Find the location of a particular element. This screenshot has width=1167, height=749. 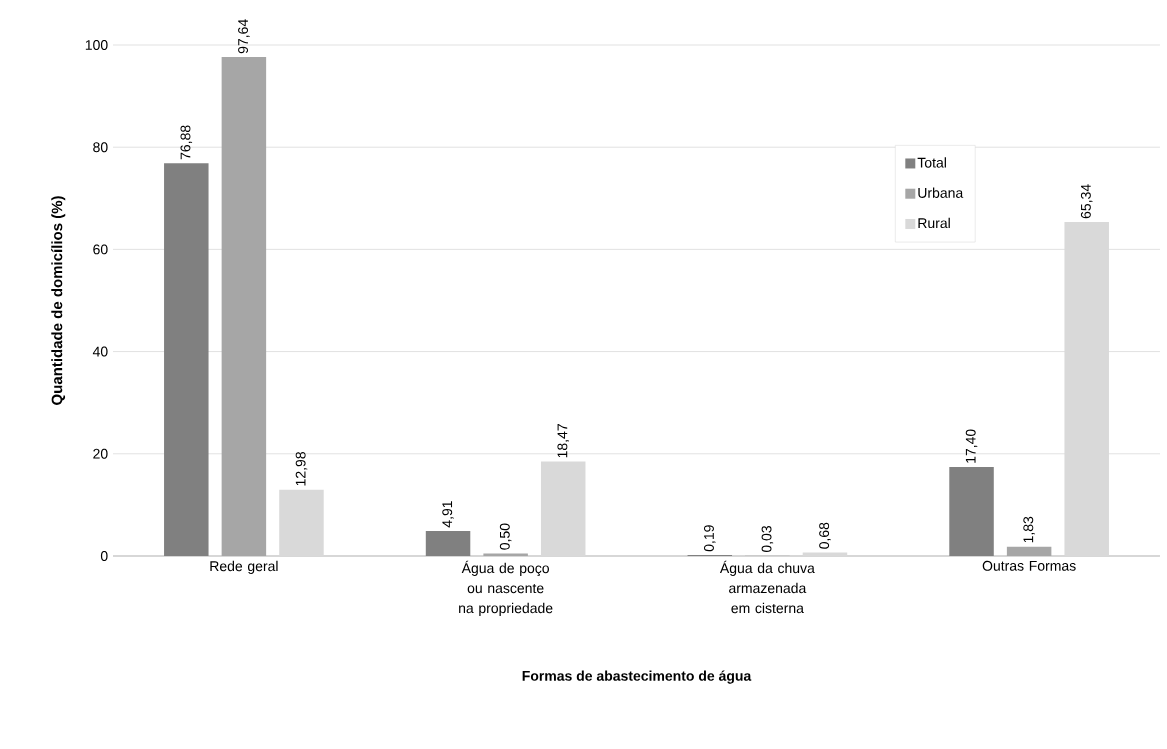

data-label: 17,40 is located at coordinates (971, 446).